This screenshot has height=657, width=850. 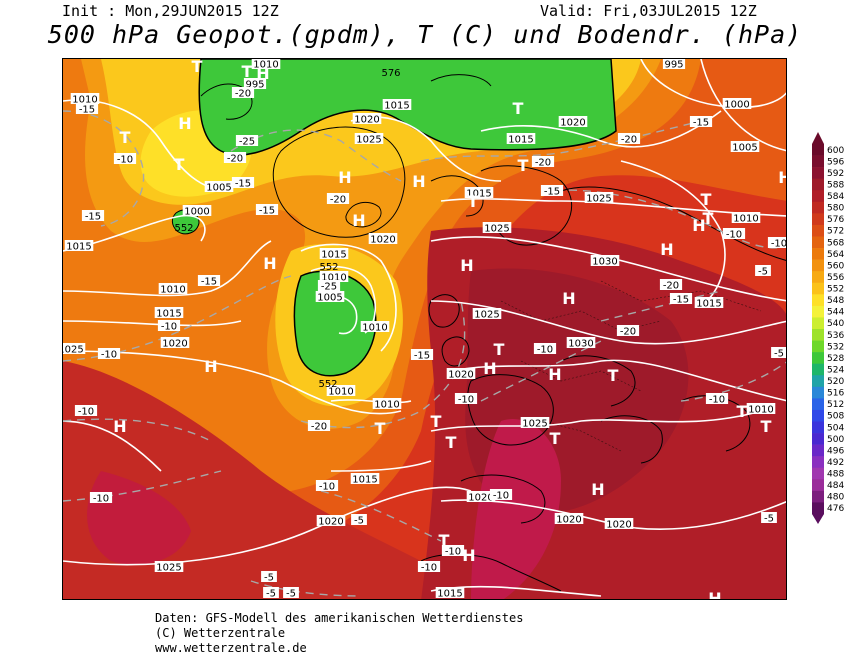 I want to click on colorbar-level-label: 556, so click(x=835, y=278).